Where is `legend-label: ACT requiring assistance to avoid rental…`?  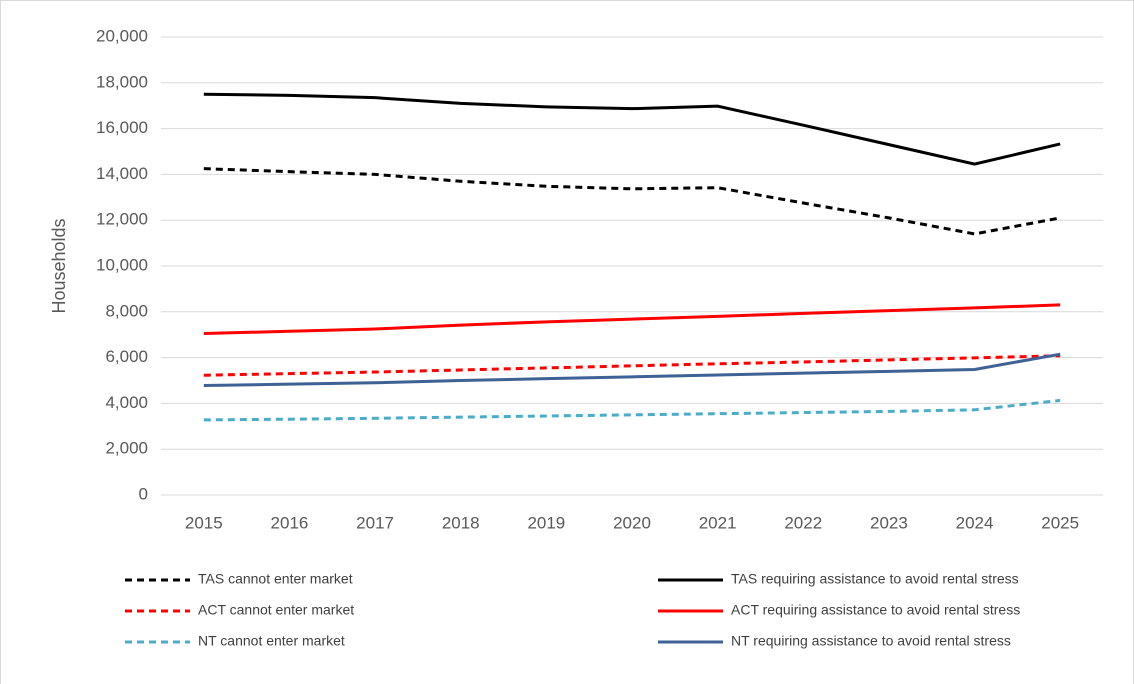 legend-label: ACT requiring assistance to avoid rental… is located at coordinates (875, 610).